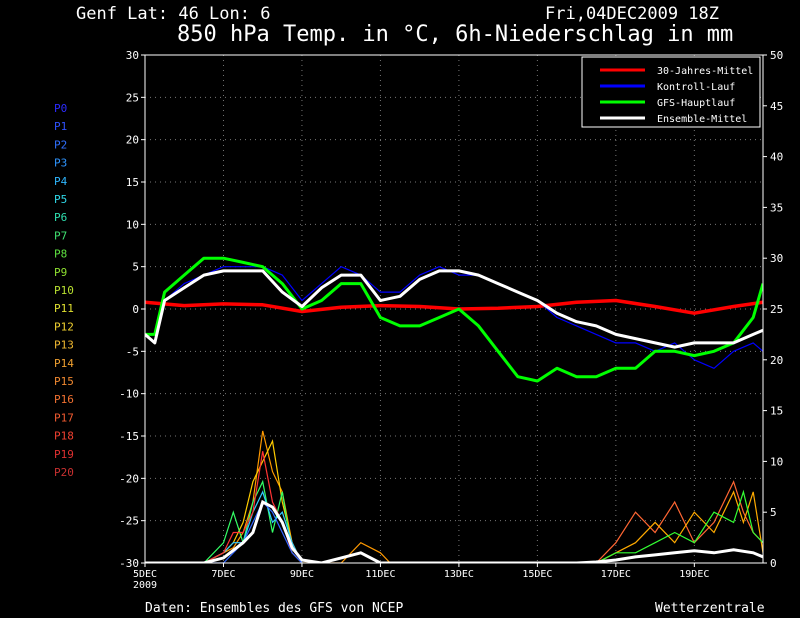 The image size is (800, 618). I want to click on member-label: P13, so click(64, 345).